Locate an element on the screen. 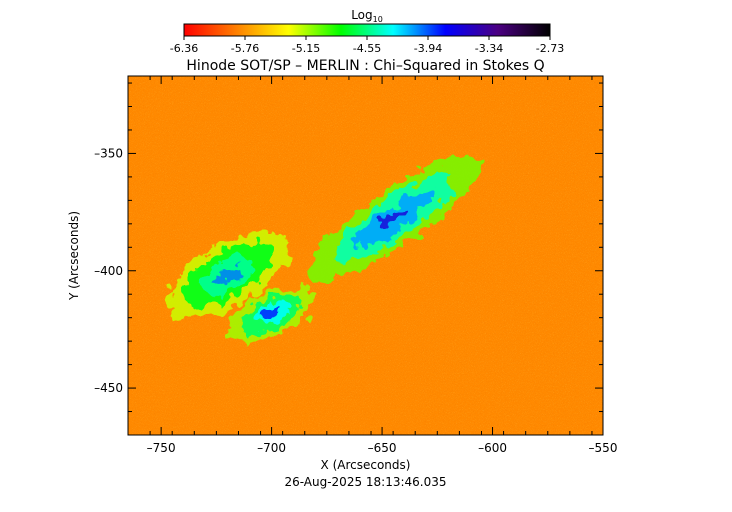 The width and height of the screenshot is (732, 512). colorbar-ticks: -6.36 -5.76 -5.15 -4.55 -3.94 -3.34 -2.73 is located at coordinates (367, 45).